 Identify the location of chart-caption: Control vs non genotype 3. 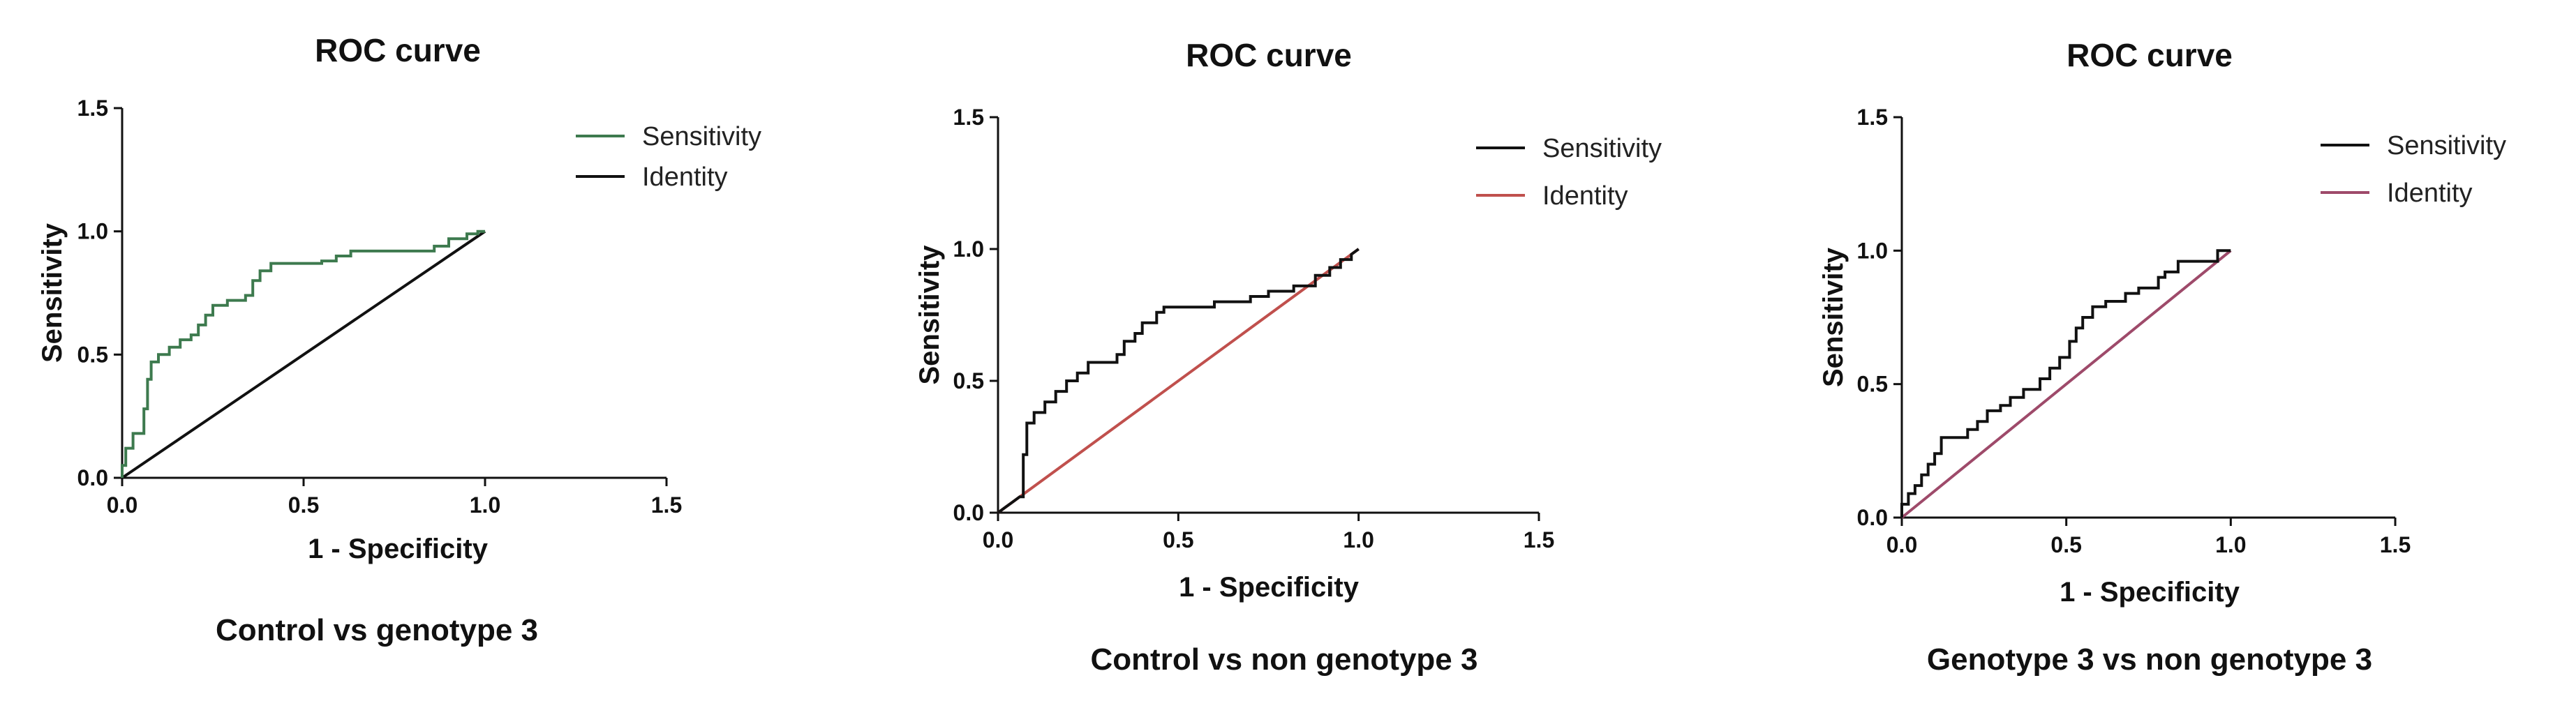
(1284, 659).